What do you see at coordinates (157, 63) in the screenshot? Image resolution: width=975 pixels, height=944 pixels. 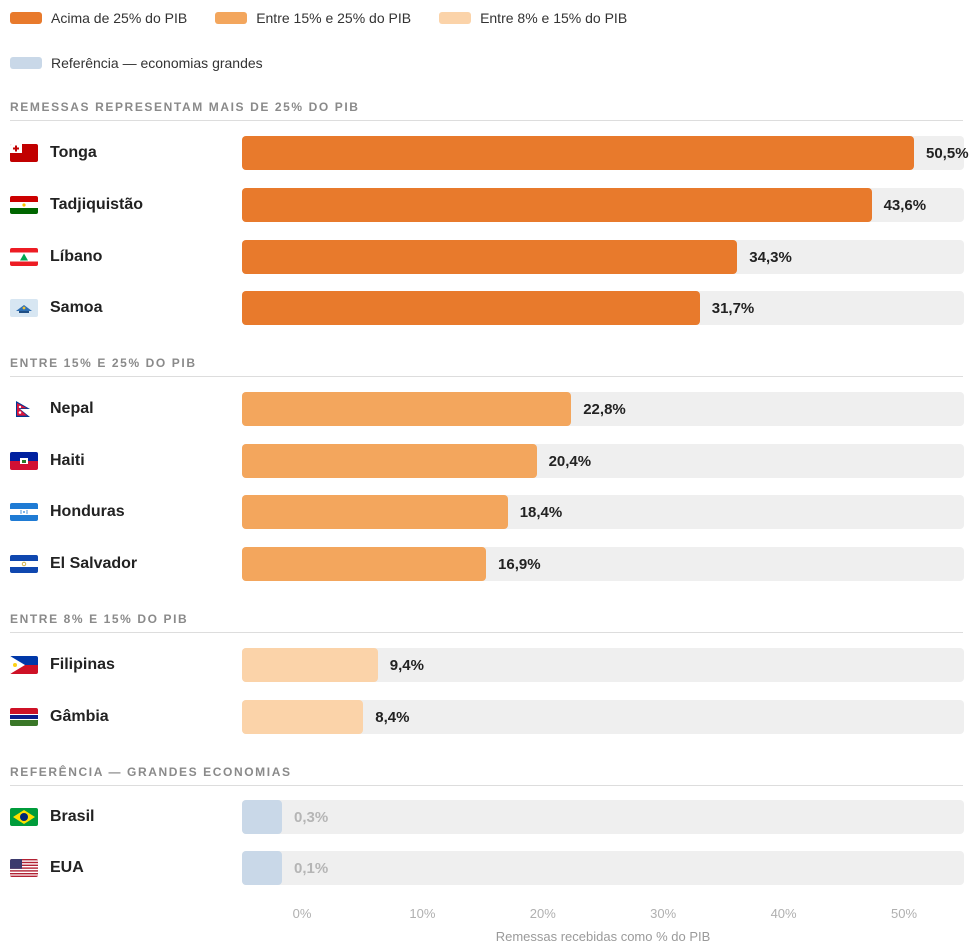 I see `legend-label: Referência — economias grandes` at bounding box center [157, 63].